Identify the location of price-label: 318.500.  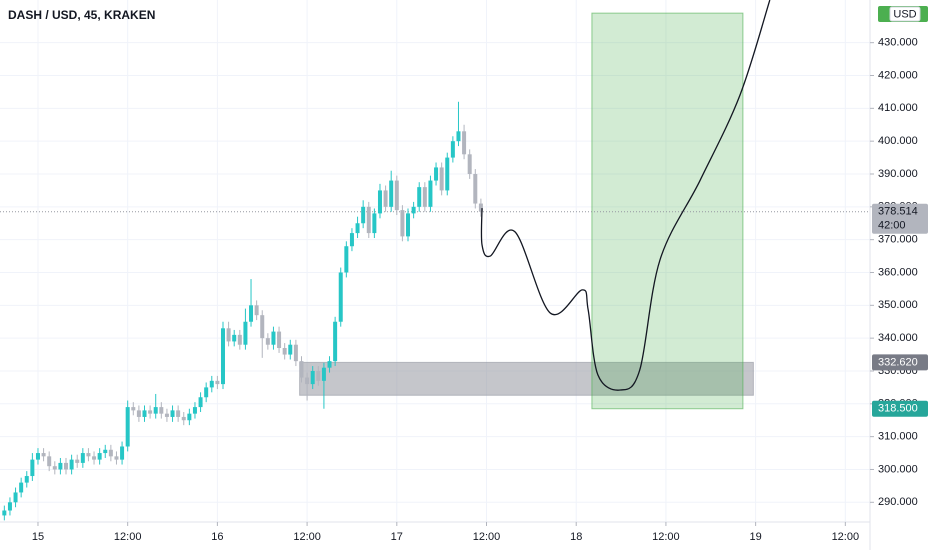
(898, 409).